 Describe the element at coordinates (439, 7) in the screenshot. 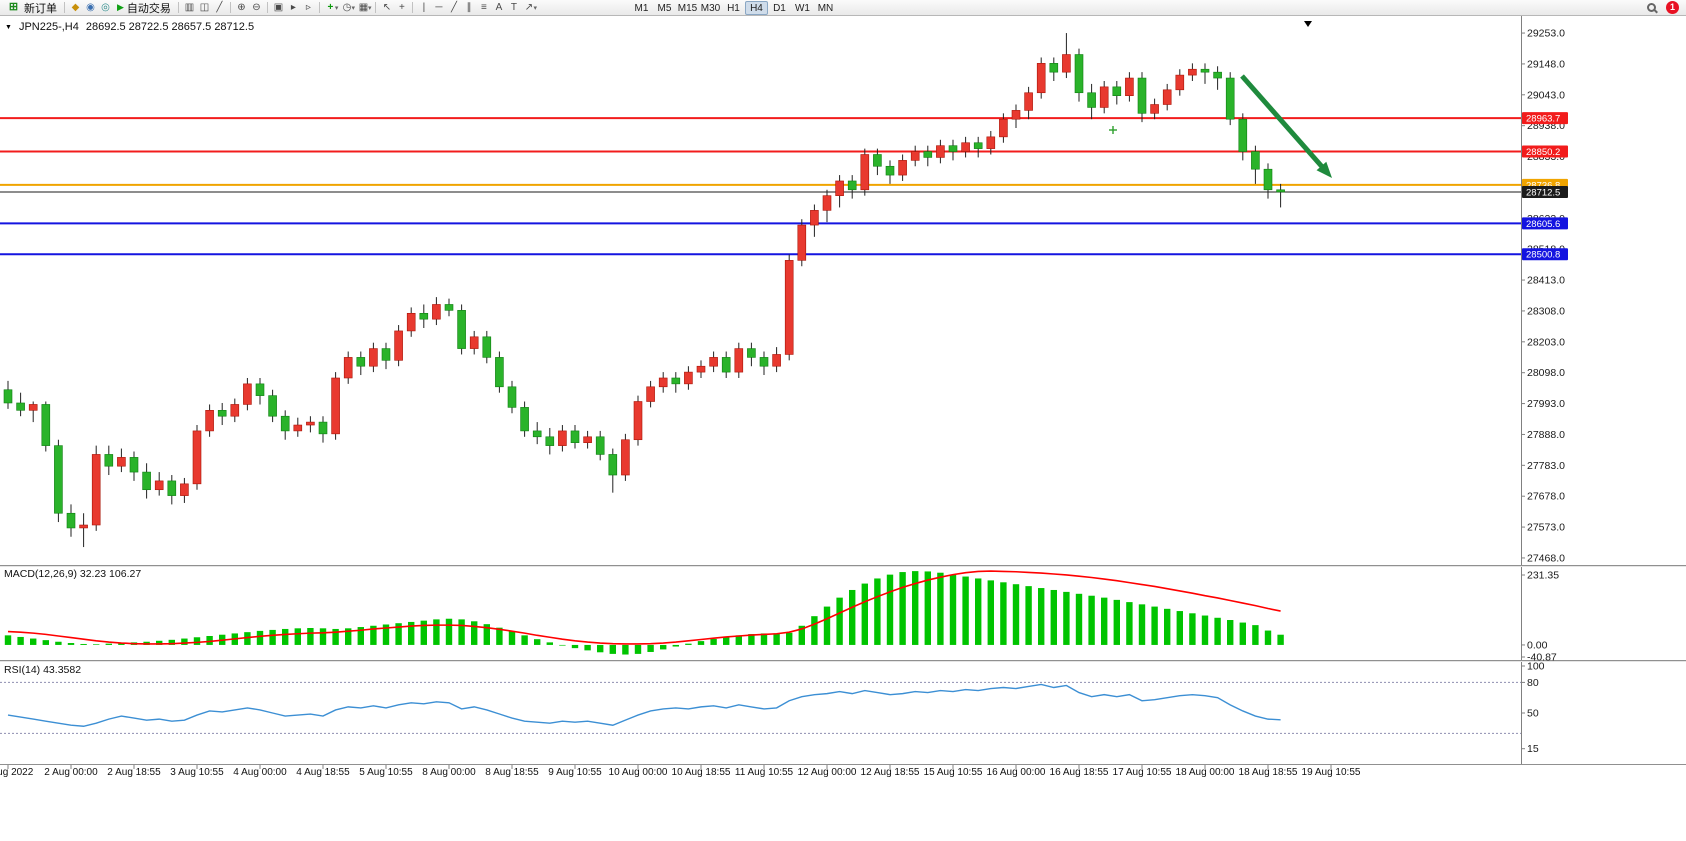

I see `horizontal-line-icon: ─` at that location.